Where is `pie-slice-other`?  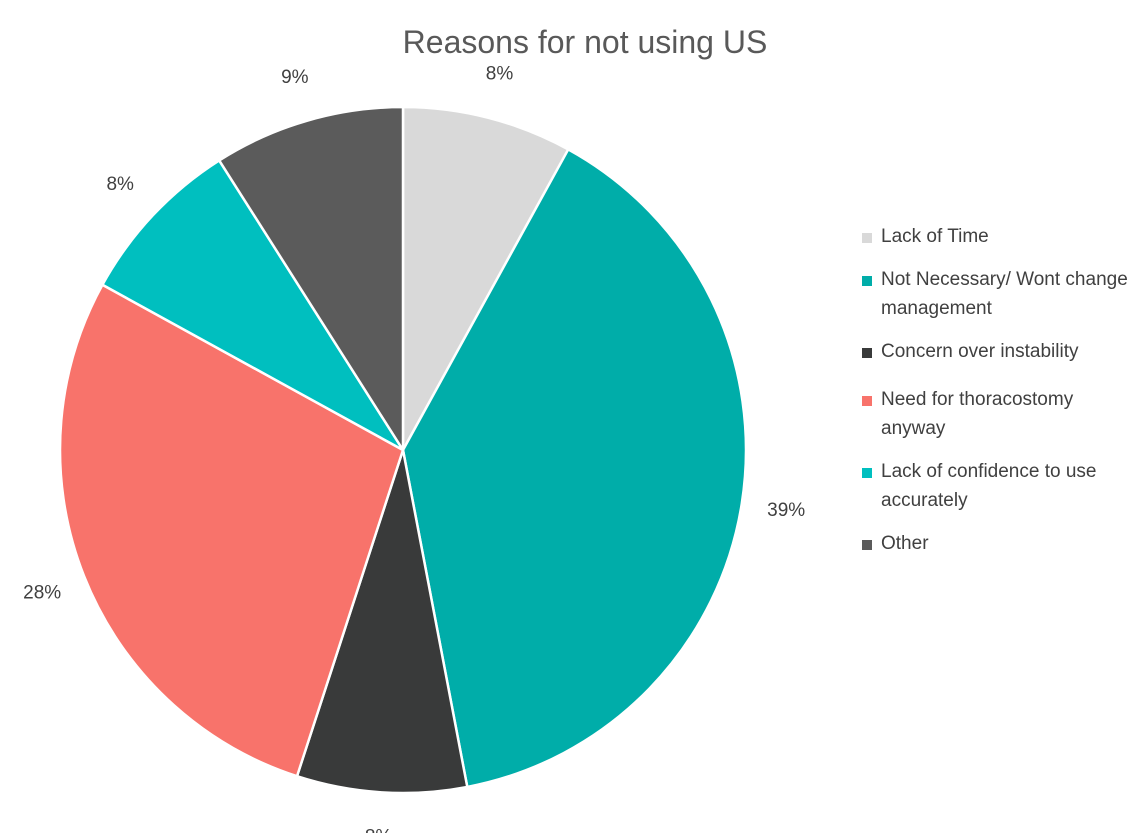
pie-slice-other is located at coordinates (311, 278).